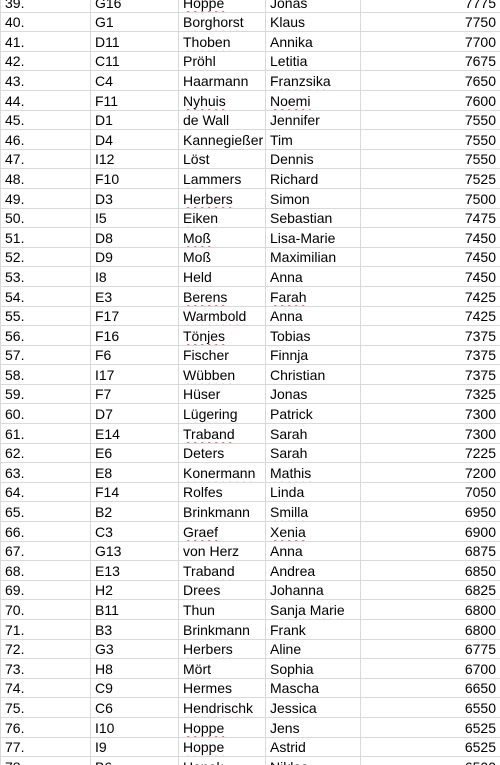  Describe the element at coordinates (45, 41) in the screenshot. I see `rank-cell: 41.` at that location.